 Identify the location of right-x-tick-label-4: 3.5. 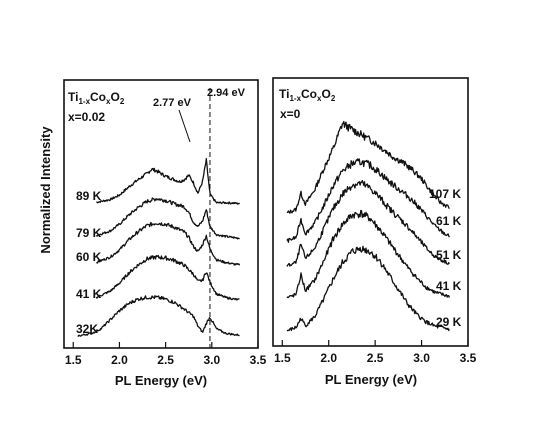
(468, 358).